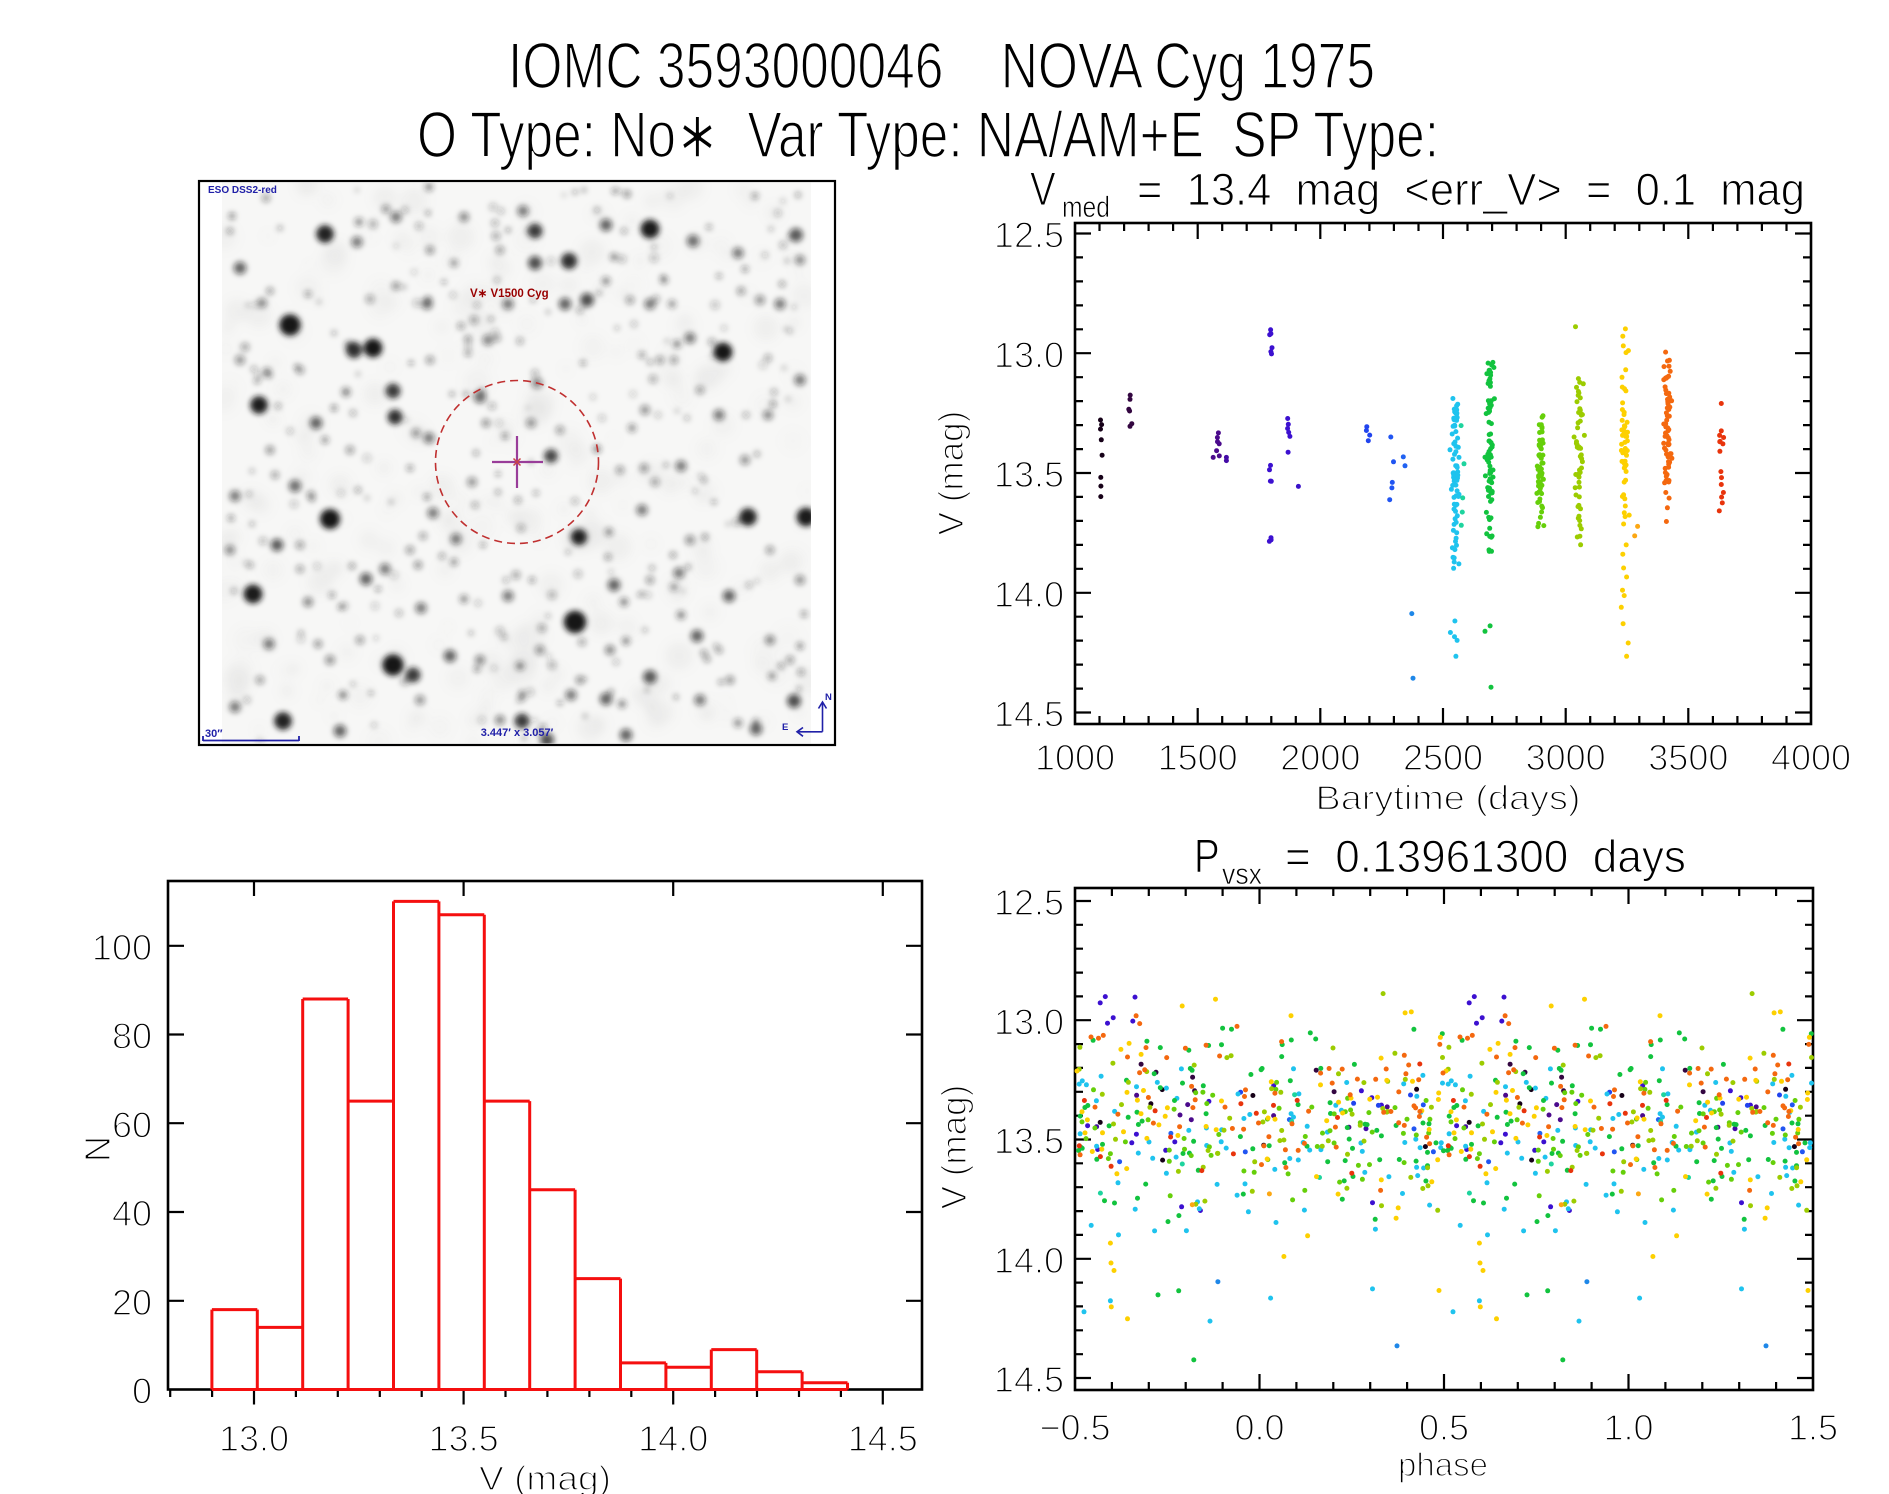  I want to click on svg-text: ESO DSS2-red, so click(242, 190).